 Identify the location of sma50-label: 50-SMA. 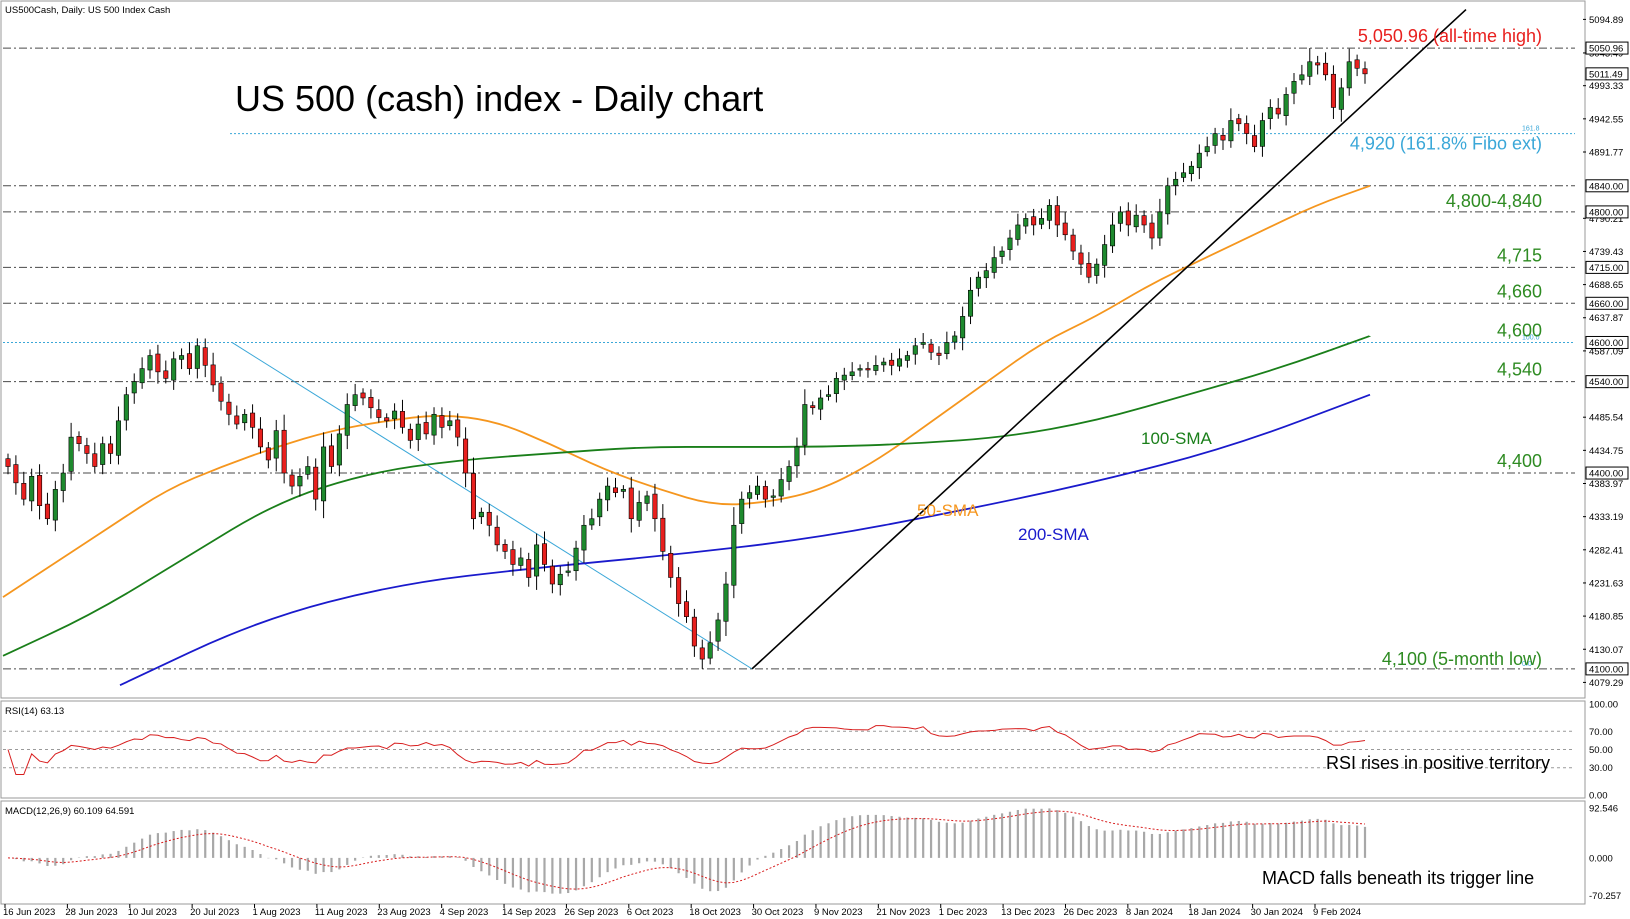
(948, 510).